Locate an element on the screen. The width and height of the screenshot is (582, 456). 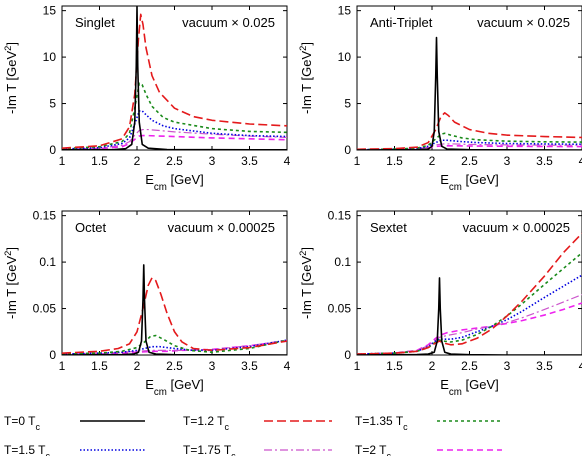
panel-title: Sextet is located at coordinates (388, 227).